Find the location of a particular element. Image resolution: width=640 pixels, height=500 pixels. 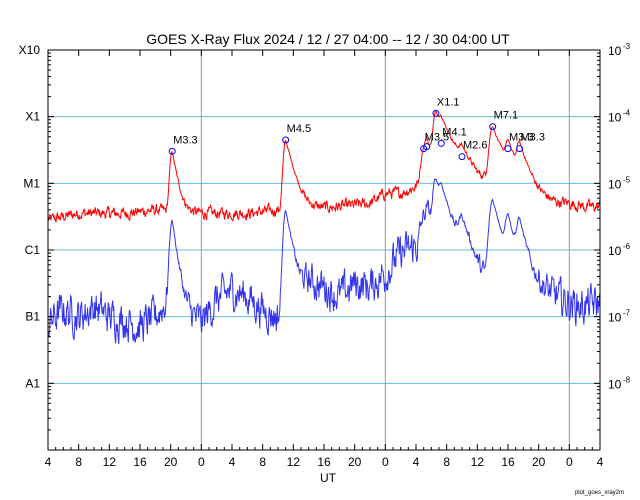

flare-label: M4.5 is located at coordinates (299, 129).